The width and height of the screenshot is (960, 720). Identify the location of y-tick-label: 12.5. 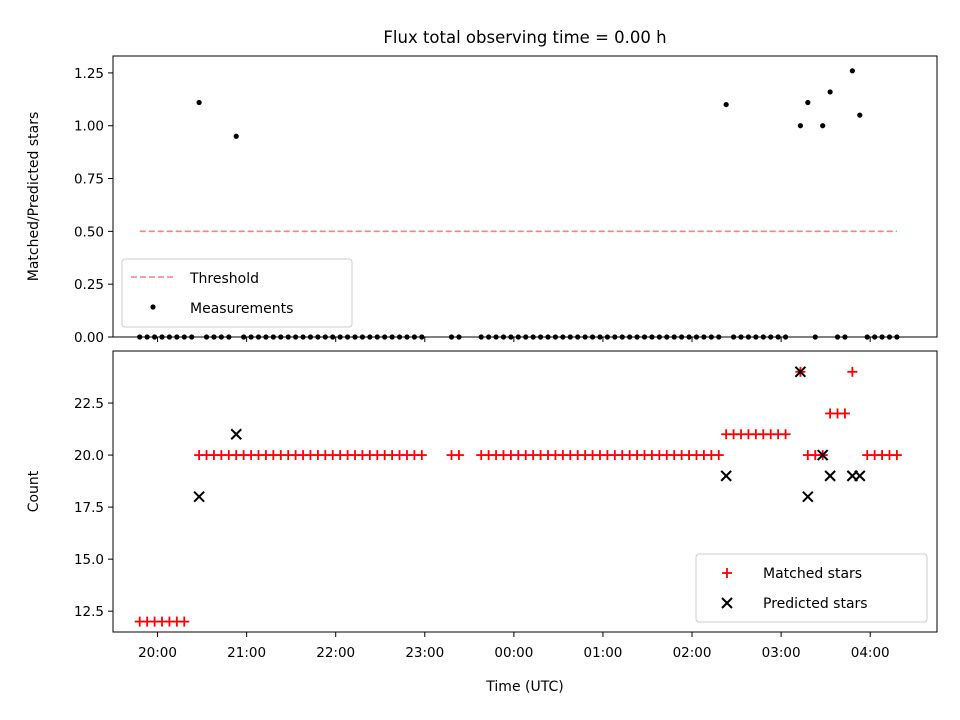
(89, 612).